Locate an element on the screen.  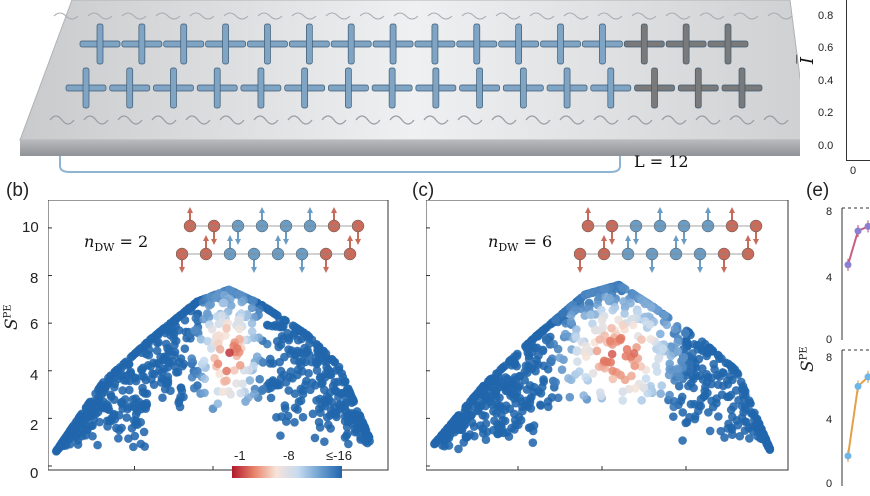
spin-chain-b is located at coordinates (276, 241).